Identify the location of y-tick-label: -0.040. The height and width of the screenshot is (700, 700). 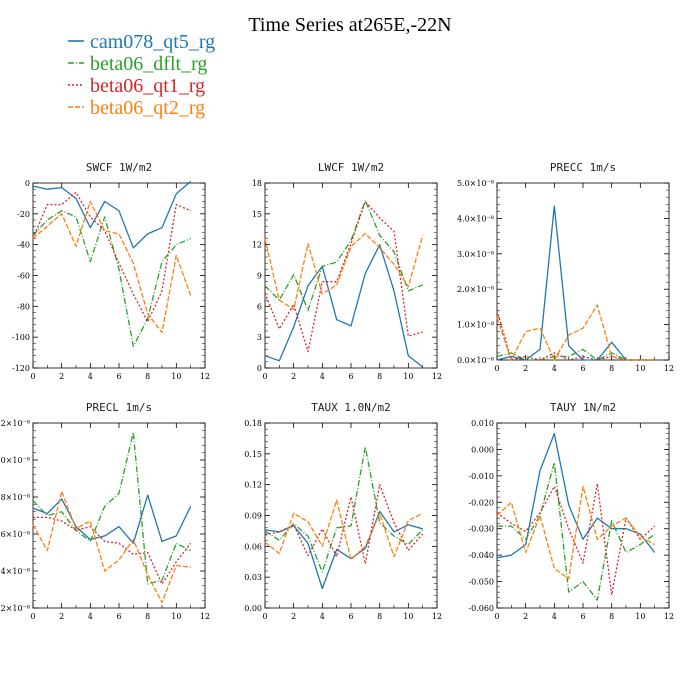
(481, 555).